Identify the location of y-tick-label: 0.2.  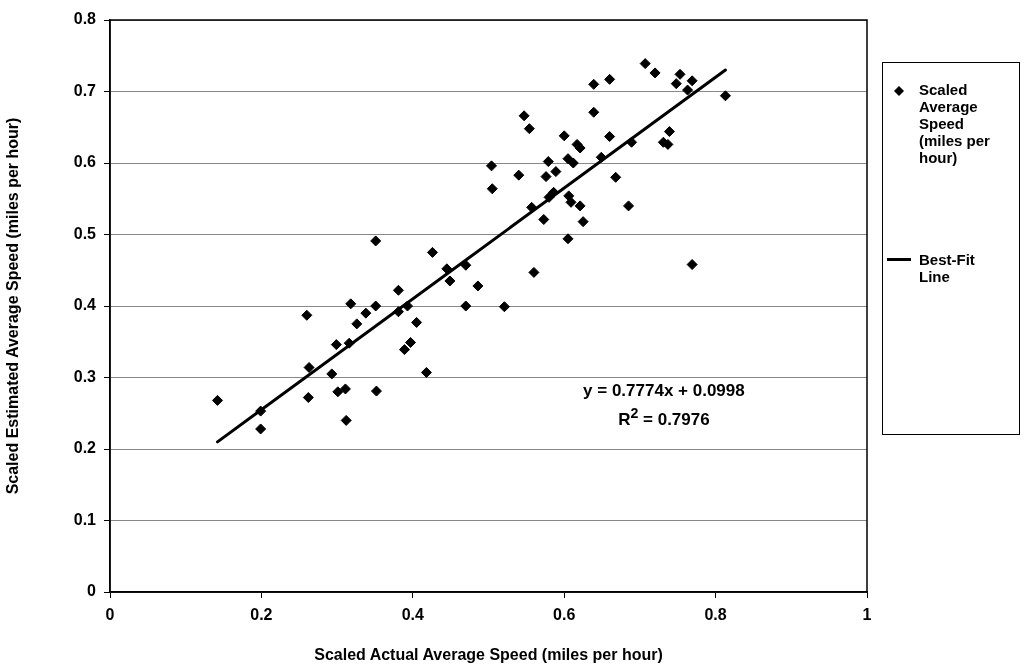
(85, 448).